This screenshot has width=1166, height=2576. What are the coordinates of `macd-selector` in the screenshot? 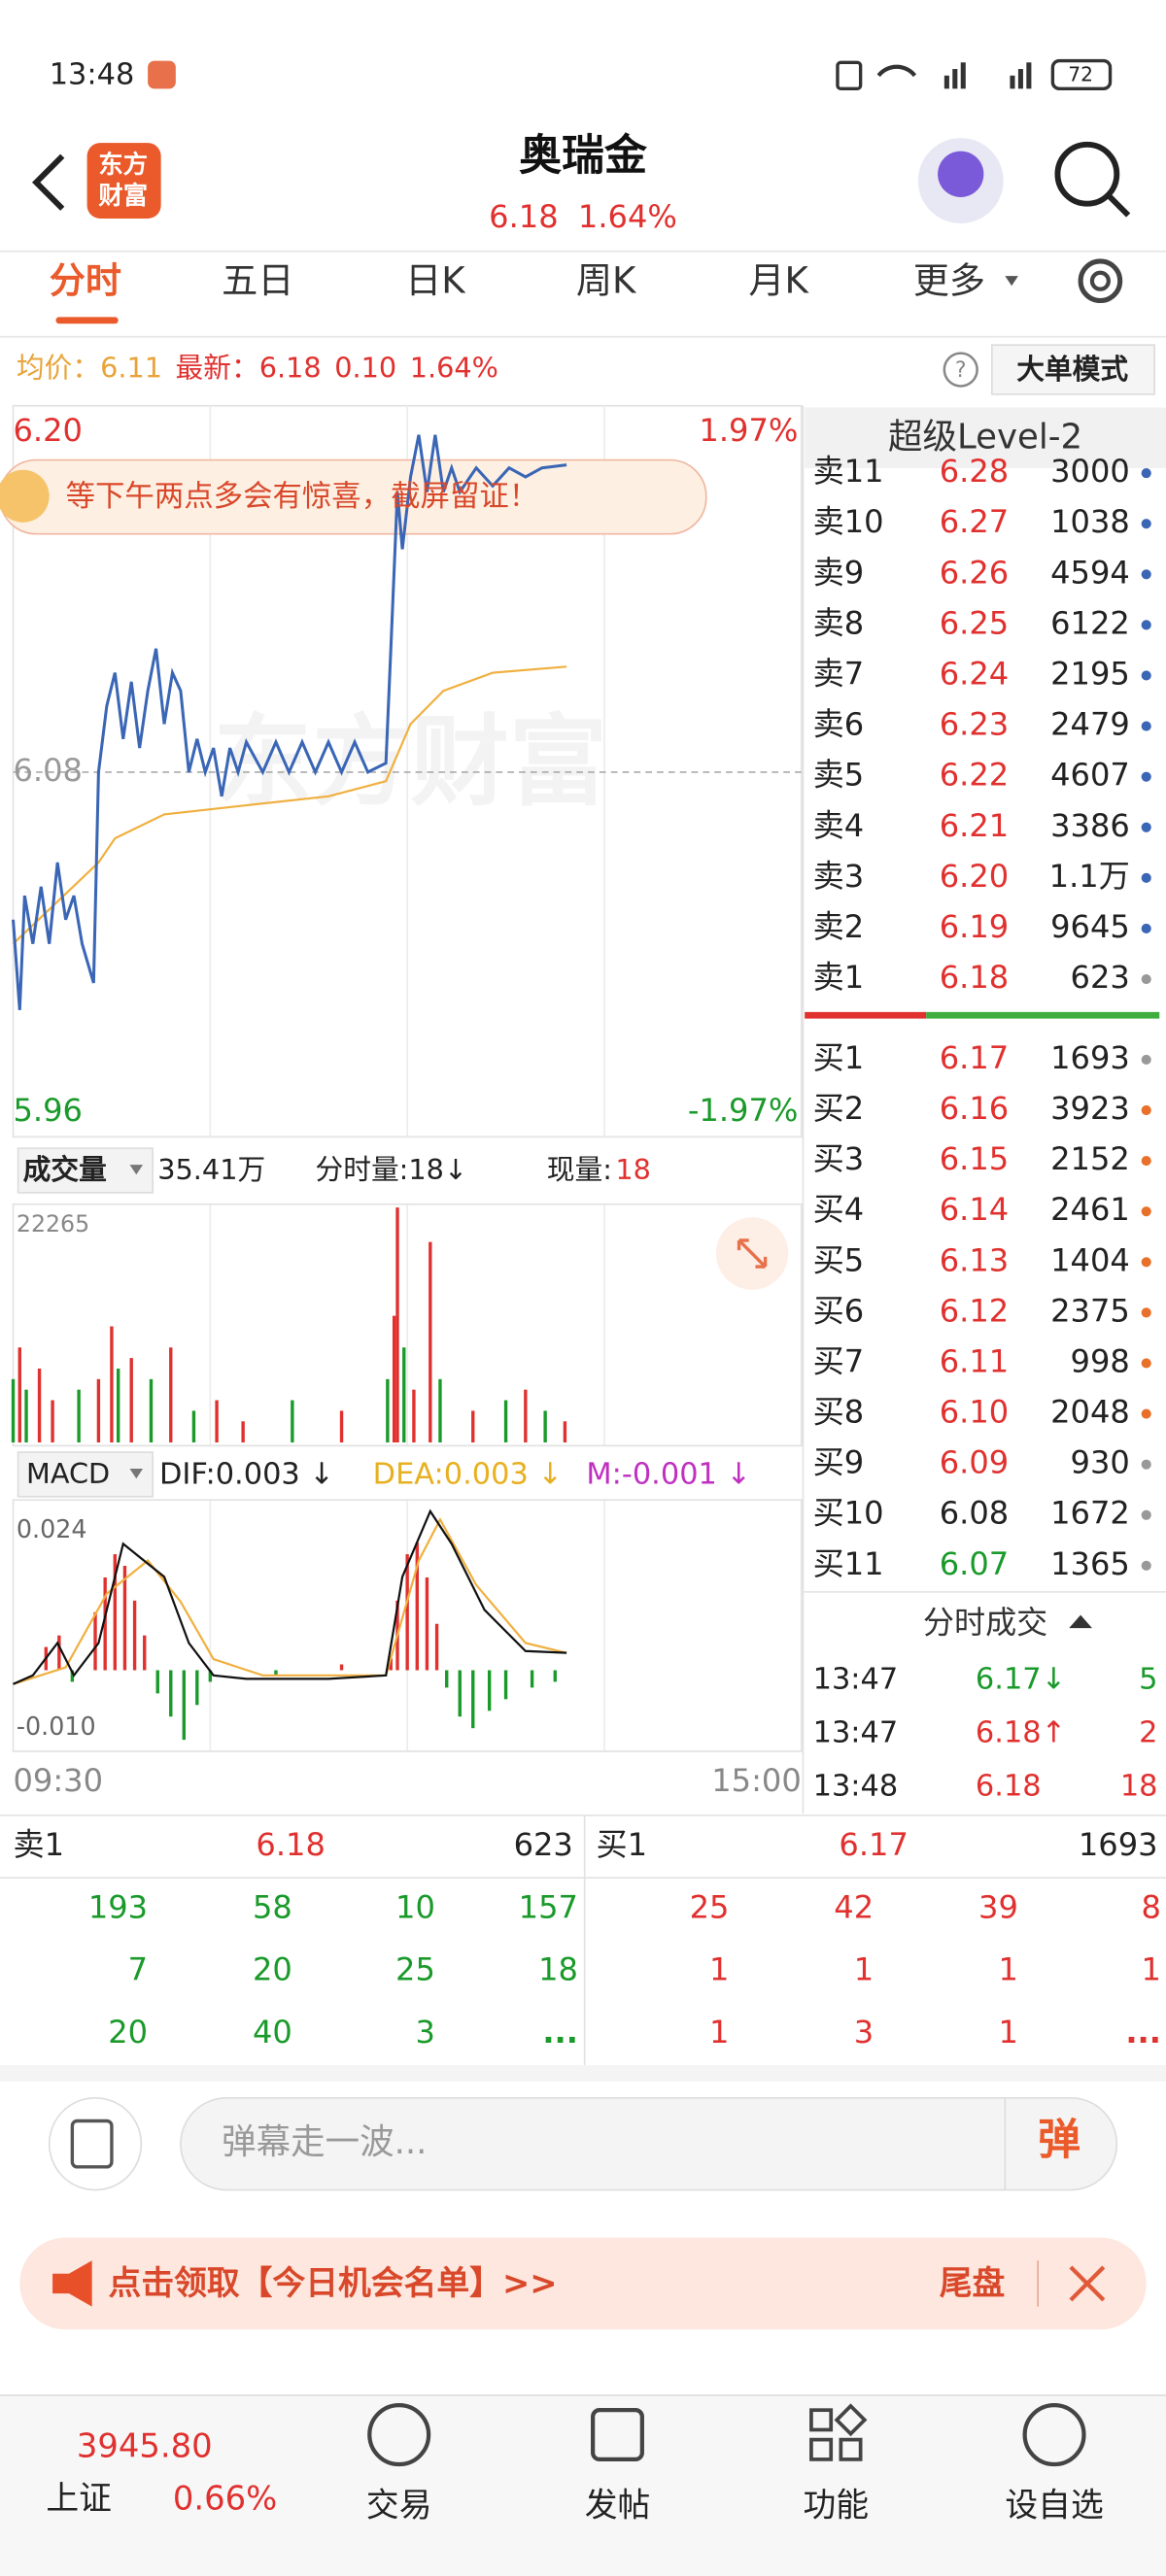 It's located at (85, 1474).